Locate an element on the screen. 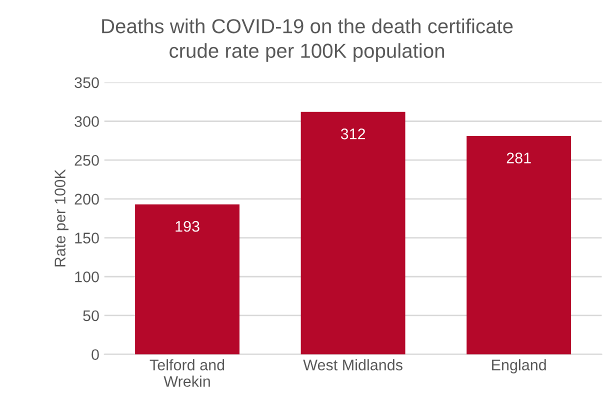 The image size is (614, 412). y-tick-label: 150 is located at coordinates (87, 238).